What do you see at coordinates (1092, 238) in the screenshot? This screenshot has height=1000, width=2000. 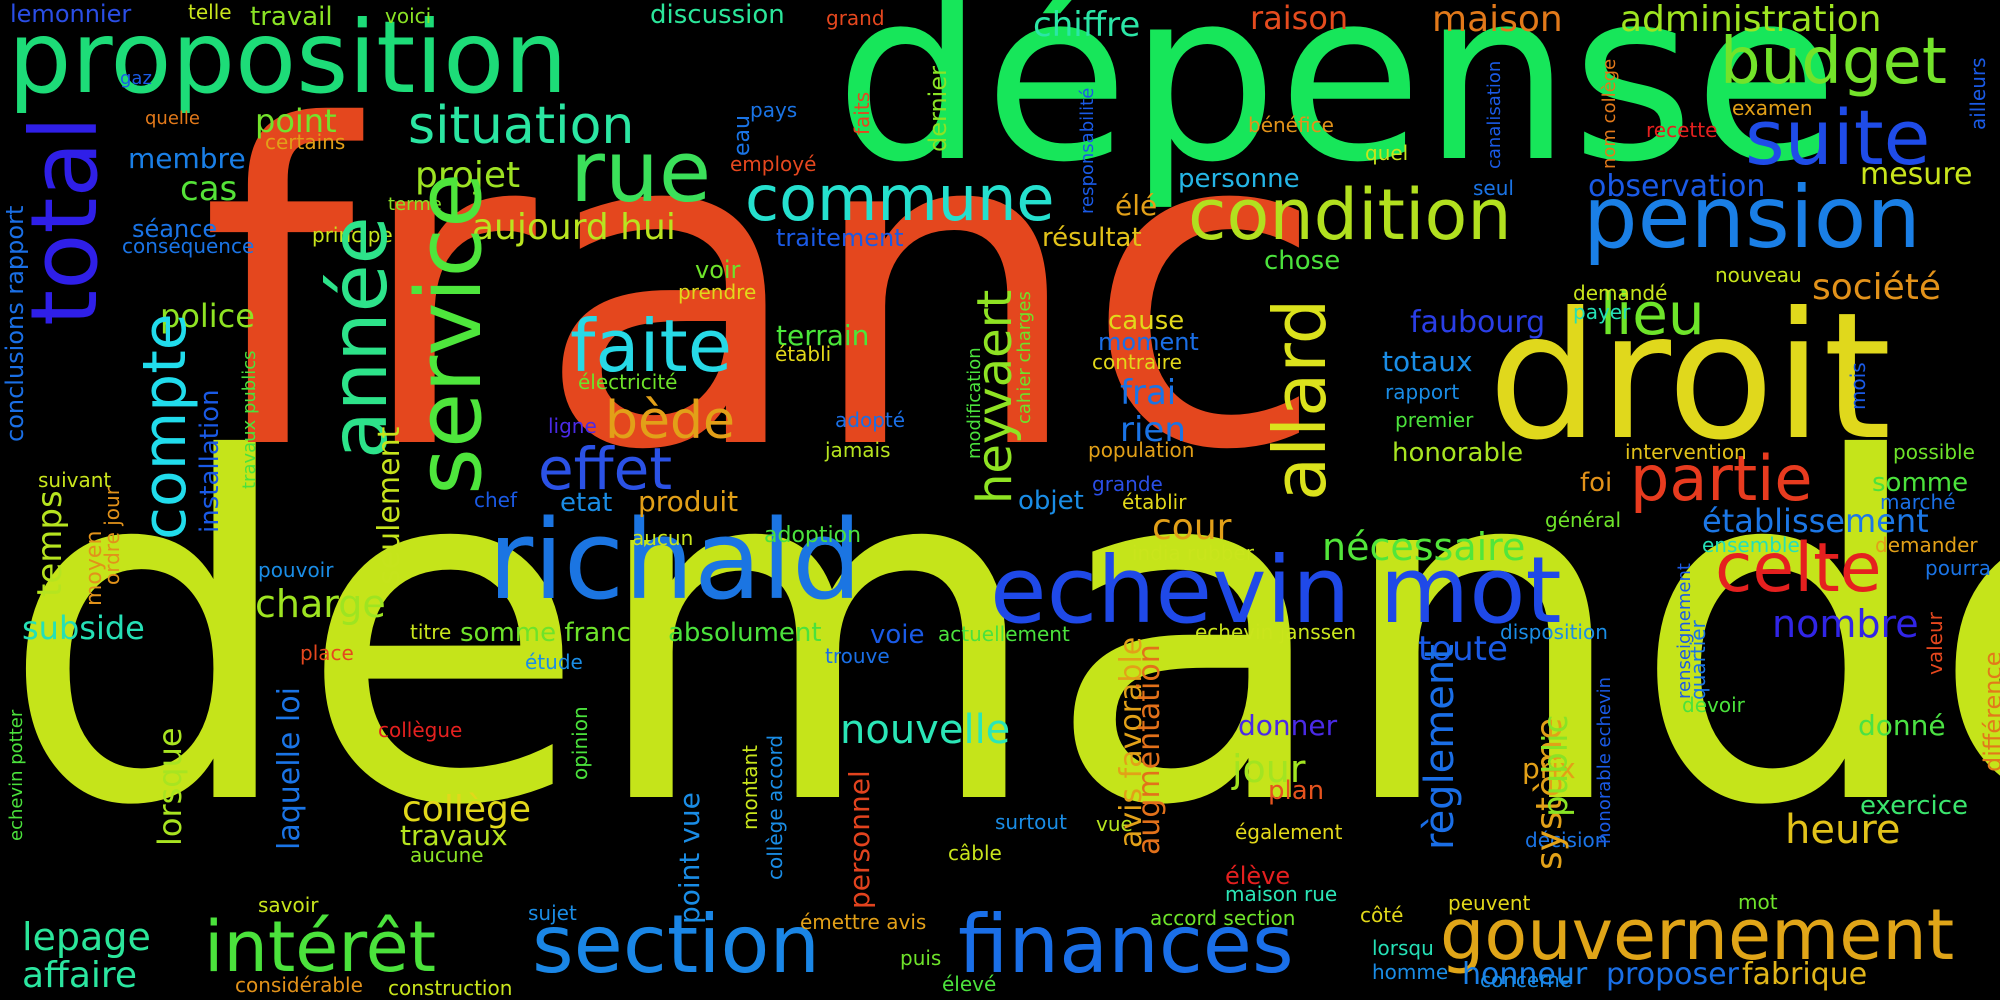 I see `word-resultat: résultat` at bounding box center [1092, 238].